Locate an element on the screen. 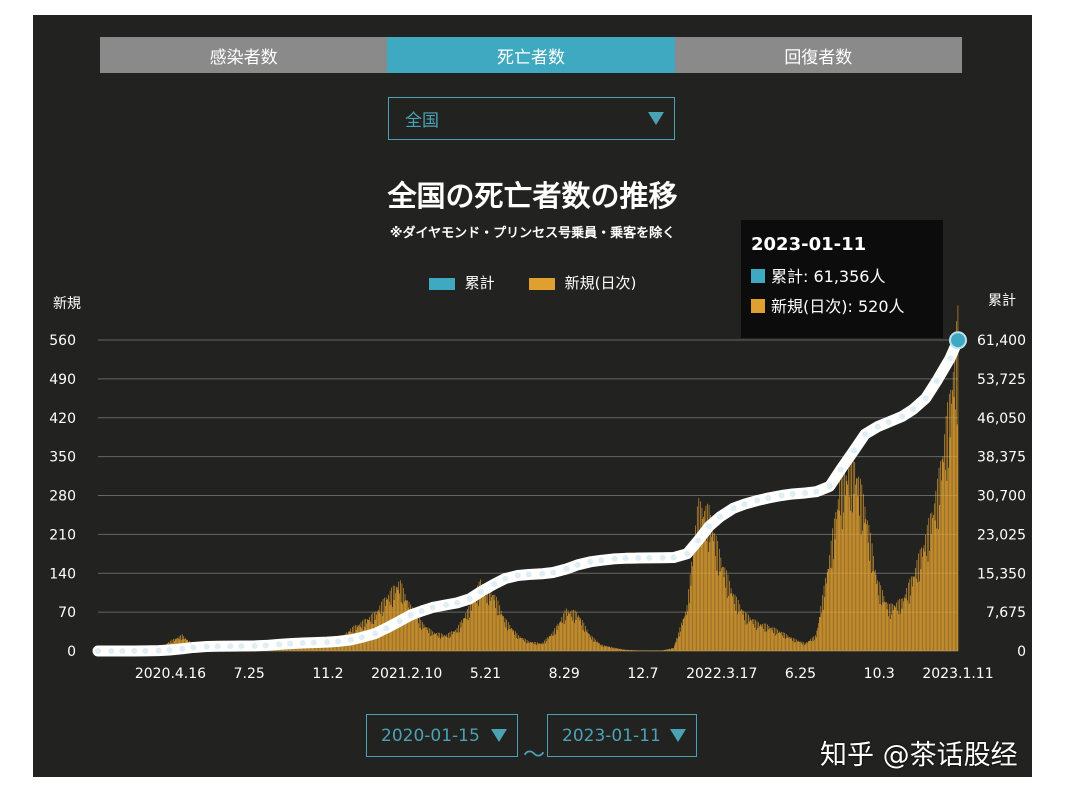 The width and height of the screenshot is (1080, 799). x-tick-label: 5.21 is located at coordinates (485, 674).